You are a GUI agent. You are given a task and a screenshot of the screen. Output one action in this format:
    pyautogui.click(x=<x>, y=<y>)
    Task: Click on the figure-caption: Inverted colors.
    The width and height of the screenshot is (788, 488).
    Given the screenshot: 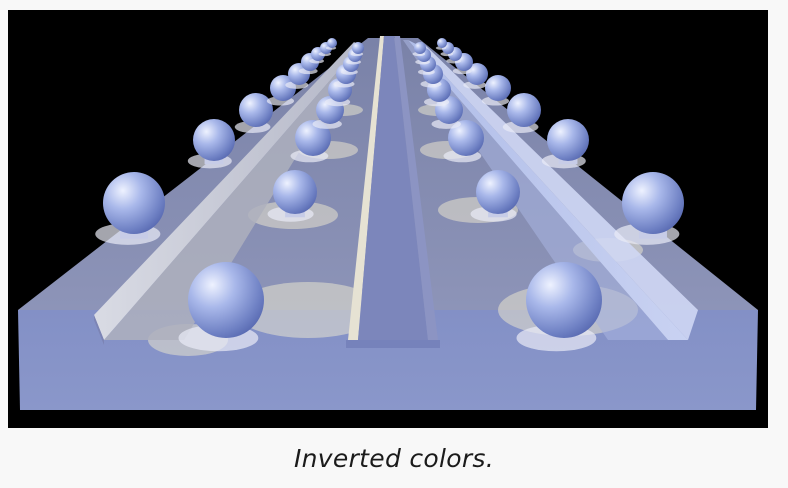 What is the action you would take?
    pyautogui.click(x=393, y=458)
    